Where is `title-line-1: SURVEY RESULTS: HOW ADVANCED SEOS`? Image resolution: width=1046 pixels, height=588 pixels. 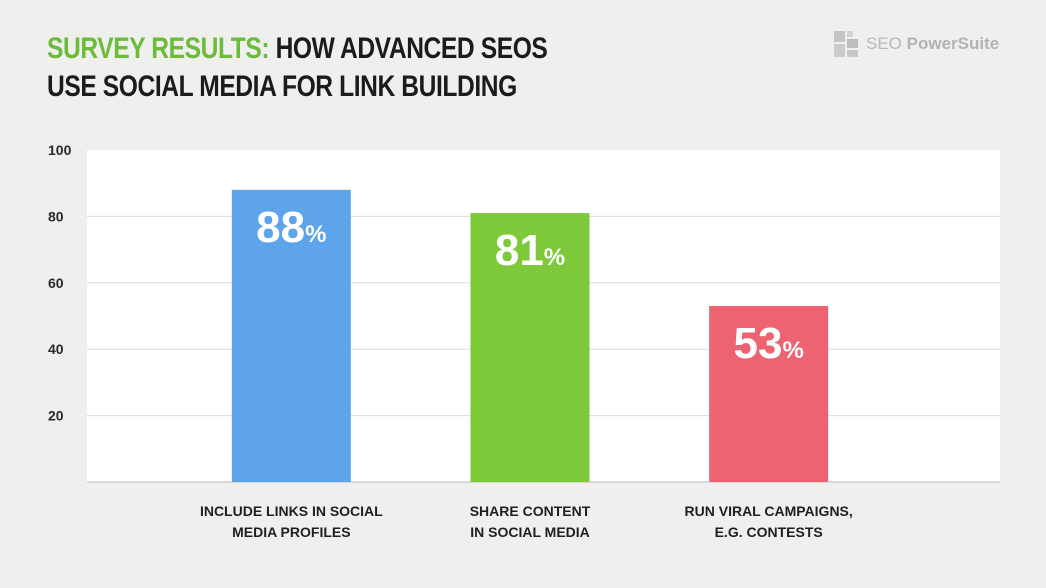
title-line-1: SURVEY RESULTS: HOW ADVANCED SEOS is located at coordinates (297, 49).